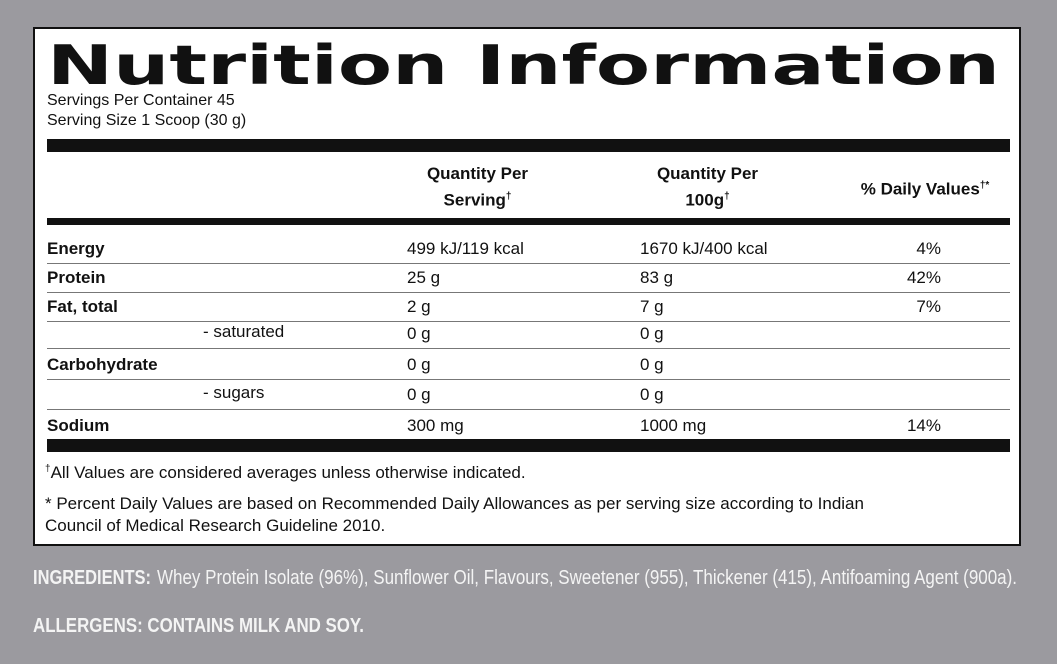 The width and height of the screenshot is (1057, 664). What do you see at coordinates (147, 120) in the screenshot?
I see `serving-size: Serving Size 1 Scoop (30 g)` at bounding box center [147, 120].